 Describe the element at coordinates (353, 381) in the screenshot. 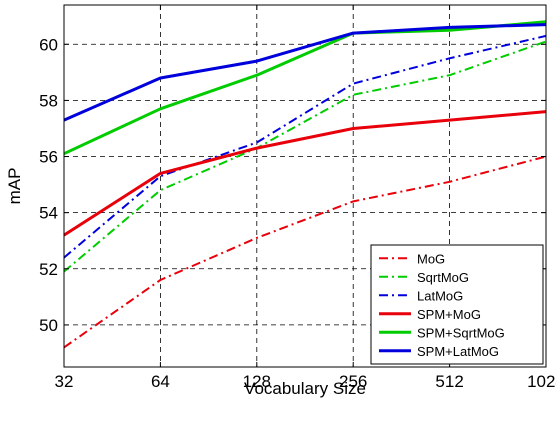

I see `x-tick-label: 256` at that location.